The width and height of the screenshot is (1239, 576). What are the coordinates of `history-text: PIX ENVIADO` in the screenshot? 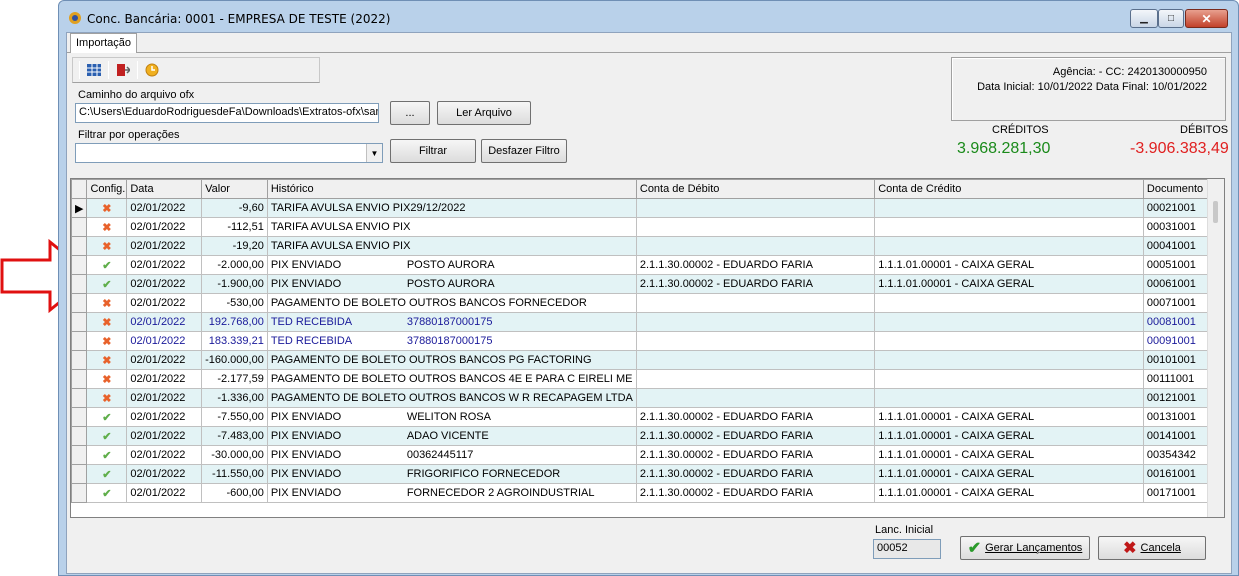 It's located at (306, 436).